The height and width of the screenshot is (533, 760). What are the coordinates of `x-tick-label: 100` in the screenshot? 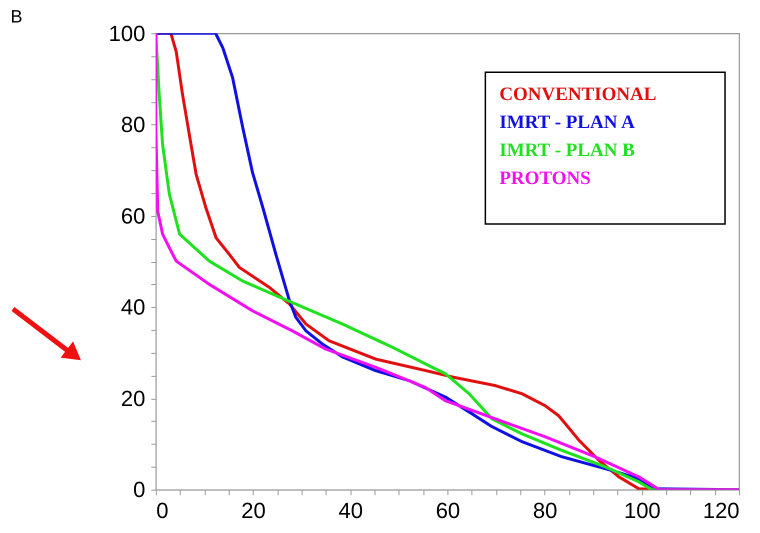 It's located at (642, 511).